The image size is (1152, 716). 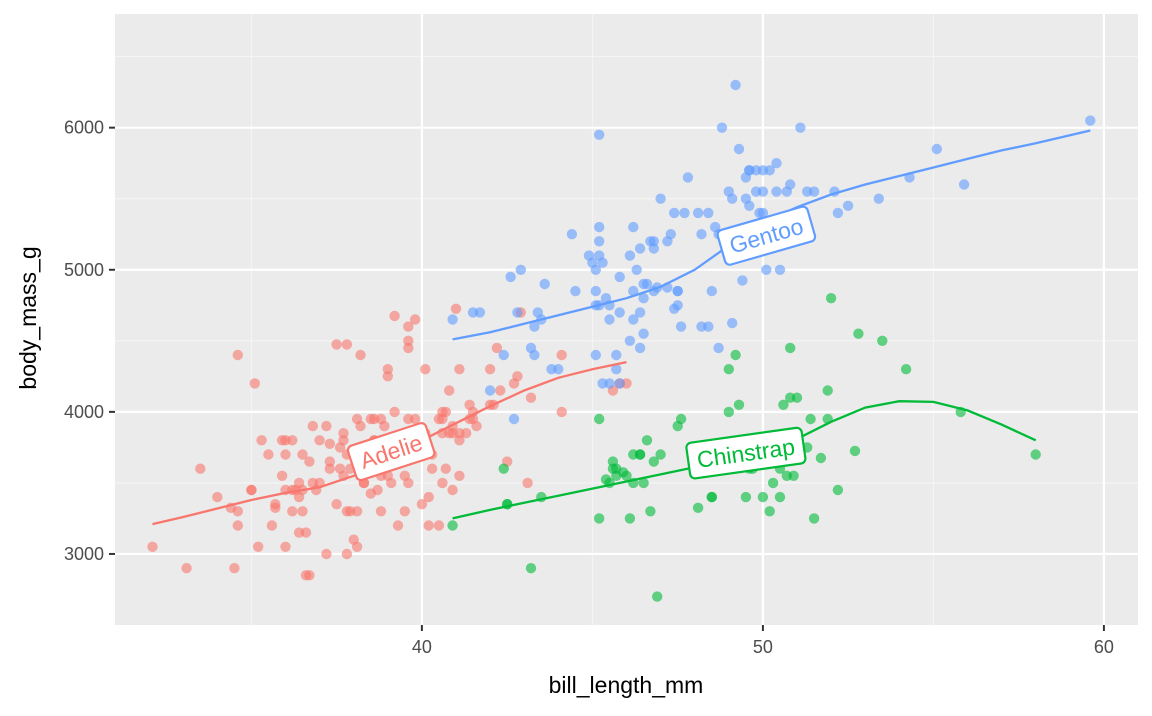 I want to click on chinstrap-label-box, so click(x=746, y=453).